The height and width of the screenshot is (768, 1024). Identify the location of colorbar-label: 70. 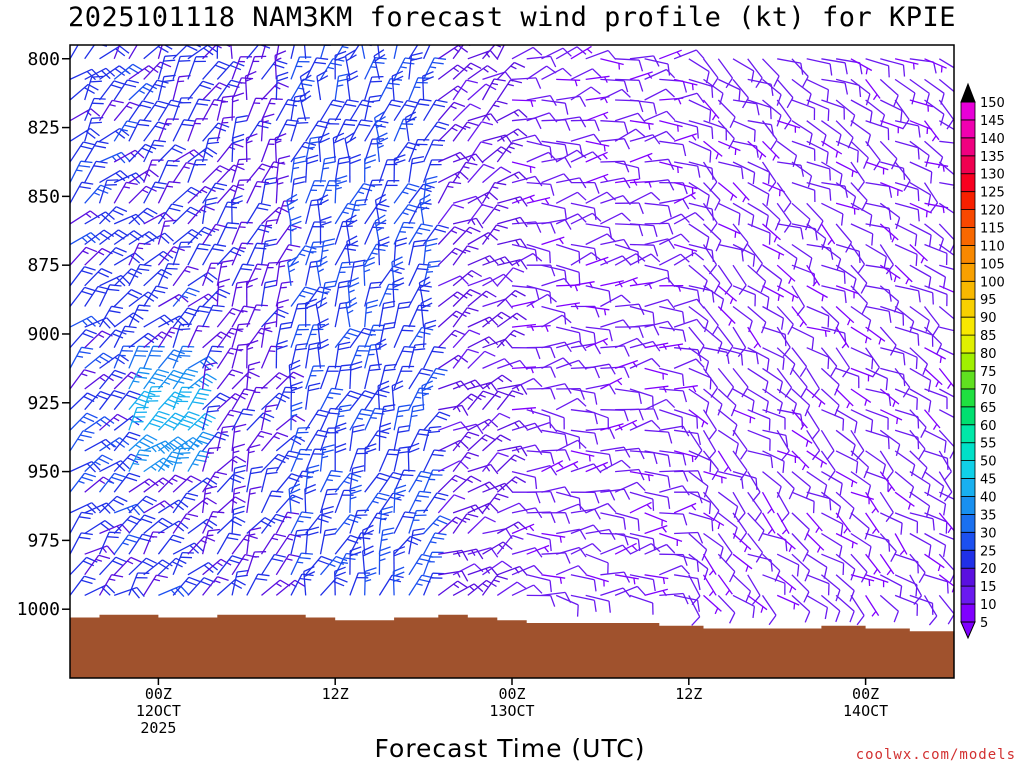
(988, 390).